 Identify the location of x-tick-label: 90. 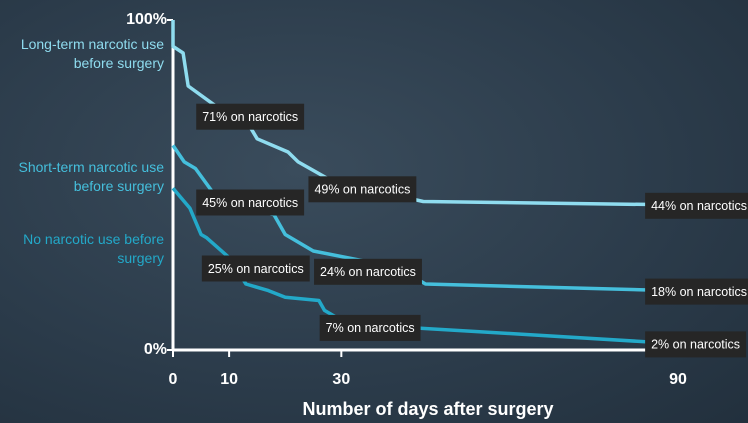
(678, 379).